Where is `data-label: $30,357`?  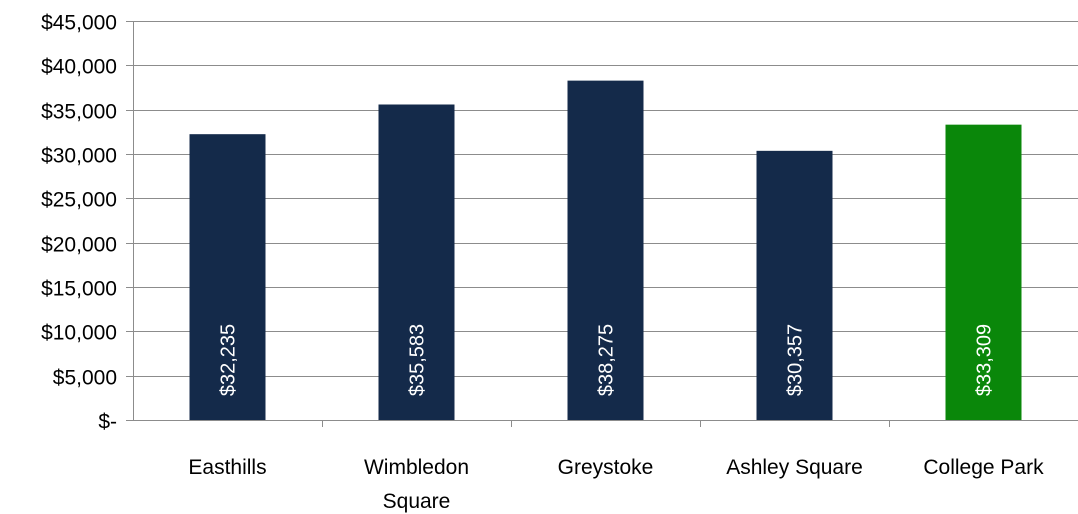 data-label: $30,357 is located at coordinates (796, 360).